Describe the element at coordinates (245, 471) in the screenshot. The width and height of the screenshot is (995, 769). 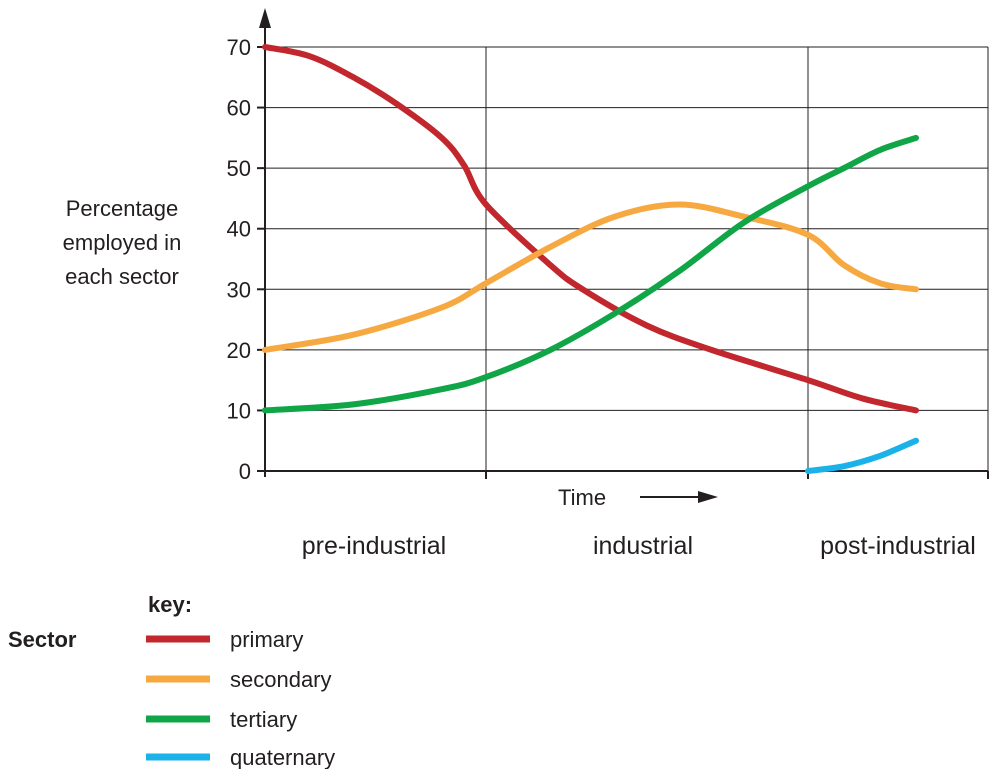
I see `y-tick-label-0: 0` at that location.